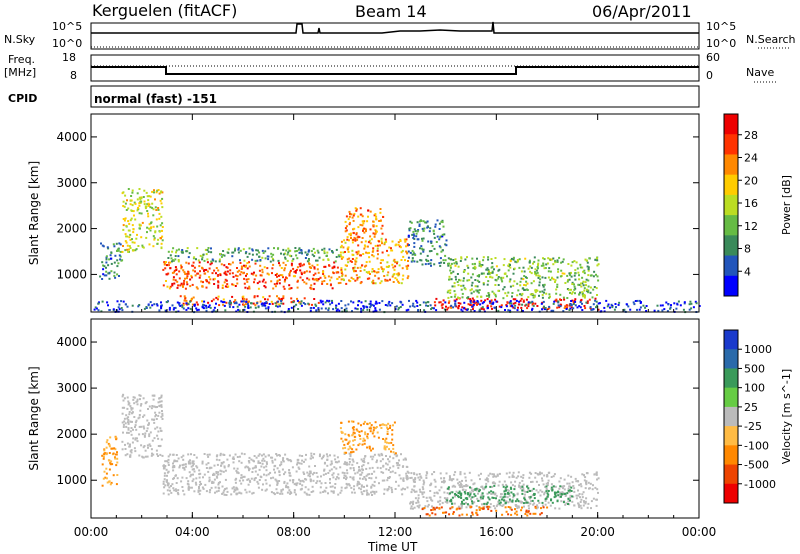 This screenshot has height=554, width=800. What do you see at coordinates (751, 180) in the screenshot?
I see `colorbar-tick-label: 20` at bounding box center [751, 180].